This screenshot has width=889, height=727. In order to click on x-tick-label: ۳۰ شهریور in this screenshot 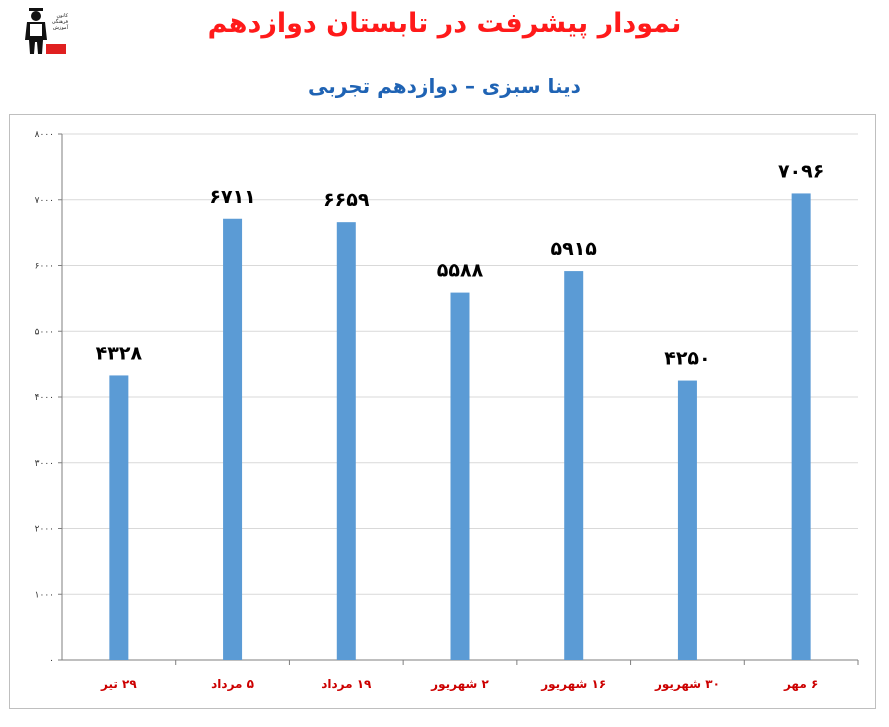, I will do `click(687, 684)`.